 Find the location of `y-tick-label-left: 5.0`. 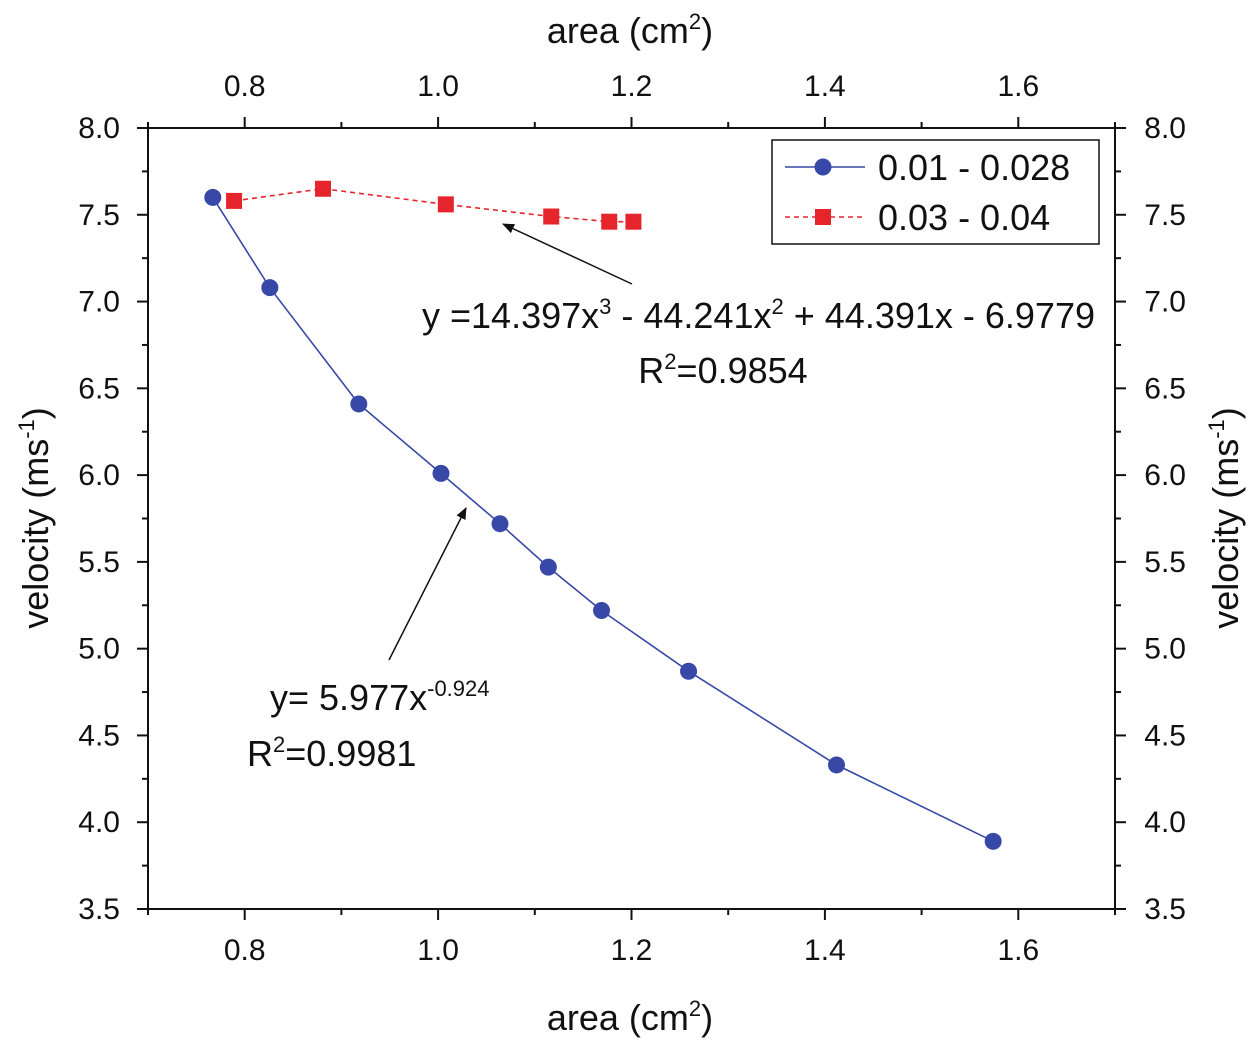

y-tick-label-left: 5.0 is located at coordinates (99, 649).